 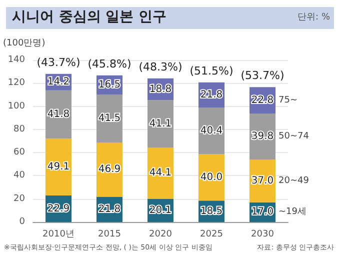 What do you see at coordinates (294, 136) in the screenshot?
I see `series-label: 50~74` at bounding box center [294, 136].